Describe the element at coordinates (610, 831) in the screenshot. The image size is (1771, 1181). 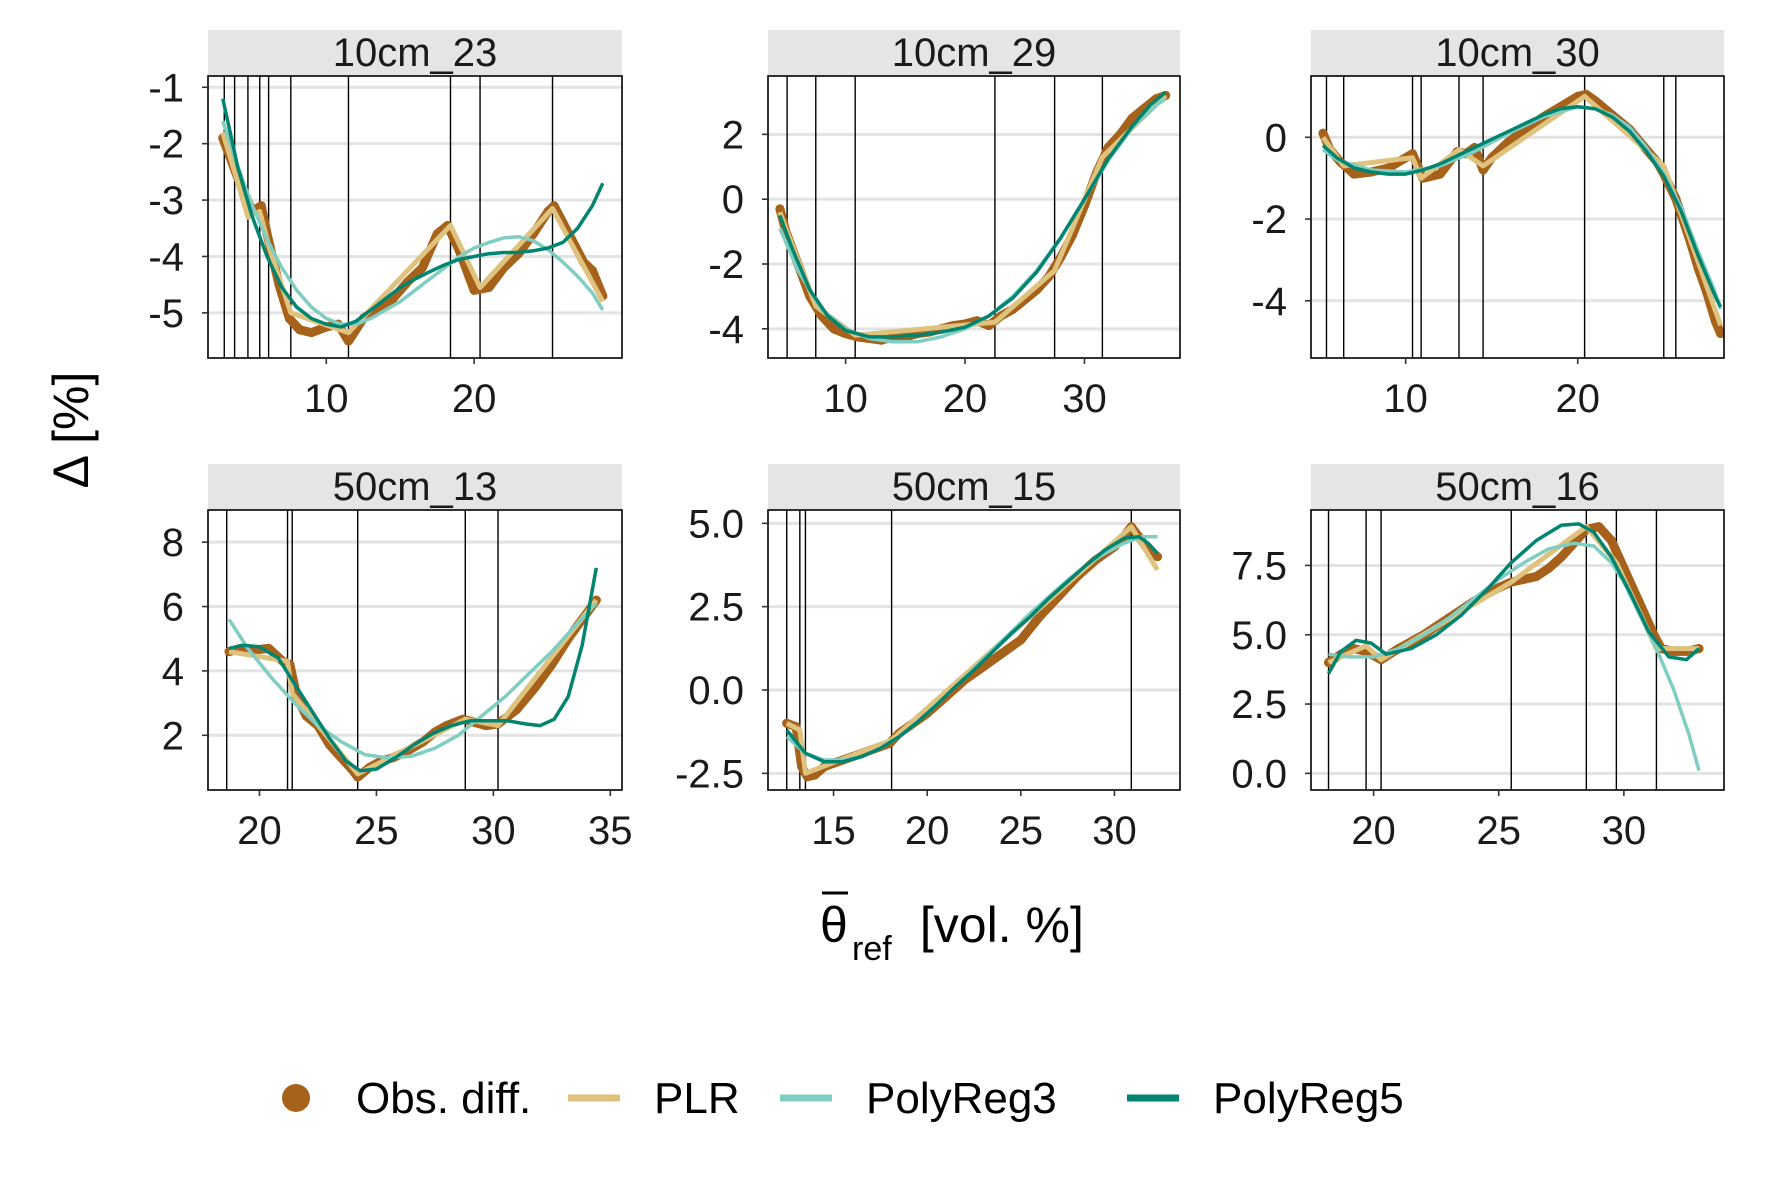
I see `x-tick-label: 35` at that location.